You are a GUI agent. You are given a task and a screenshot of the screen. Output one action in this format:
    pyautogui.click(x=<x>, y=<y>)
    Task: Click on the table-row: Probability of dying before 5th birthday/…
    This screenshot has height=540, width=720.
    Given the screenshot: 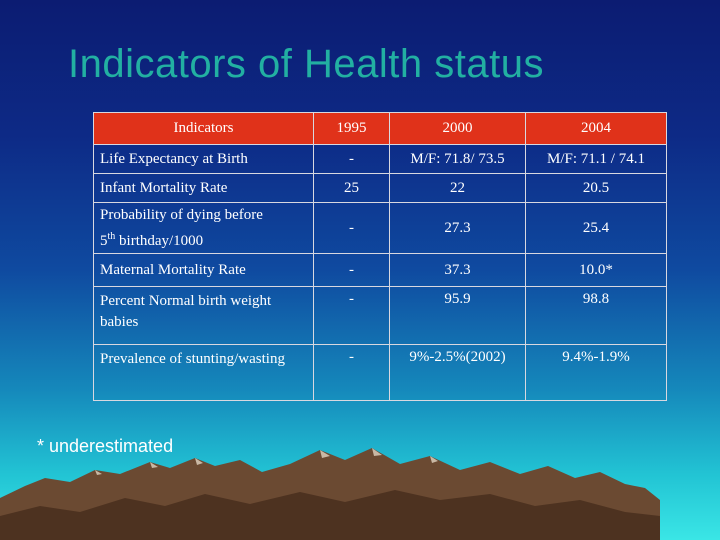 What is the action you would take?
    pyautogui.click(x=380, y=228)
    